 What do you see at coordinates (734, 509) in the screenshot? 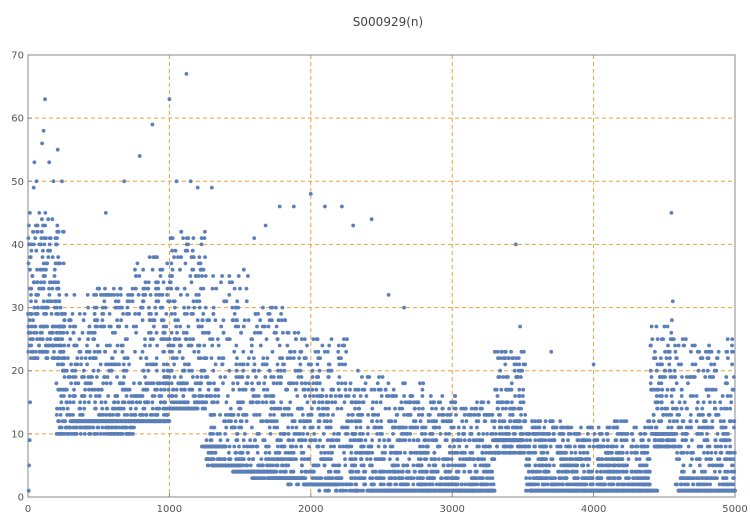
I see `x-tick-label: 5000` at bounding box center [734, 509].